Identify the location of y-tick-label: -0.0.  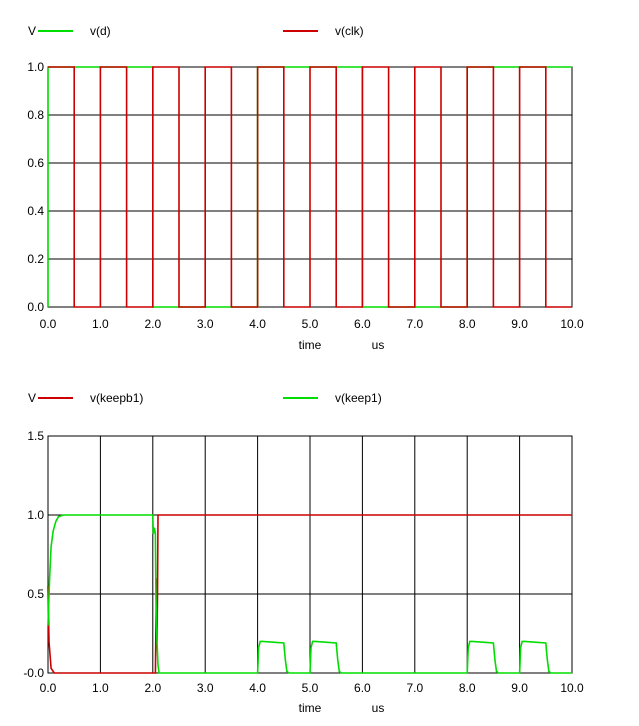
(33, 673).